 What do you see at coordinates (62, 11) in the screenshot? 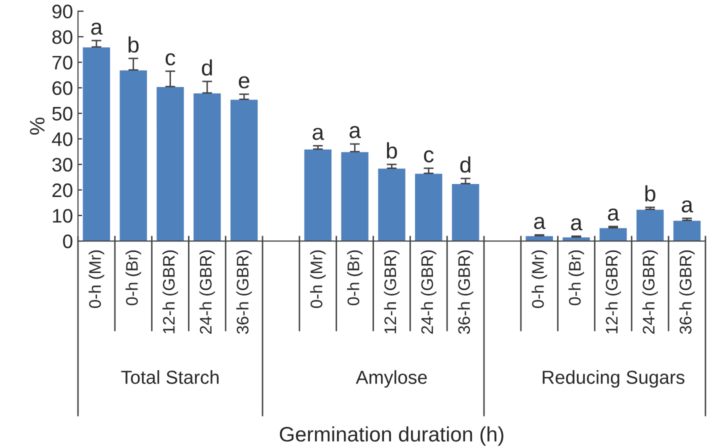
I see `y-tick-label: 90` at bounding box center [62, 11].